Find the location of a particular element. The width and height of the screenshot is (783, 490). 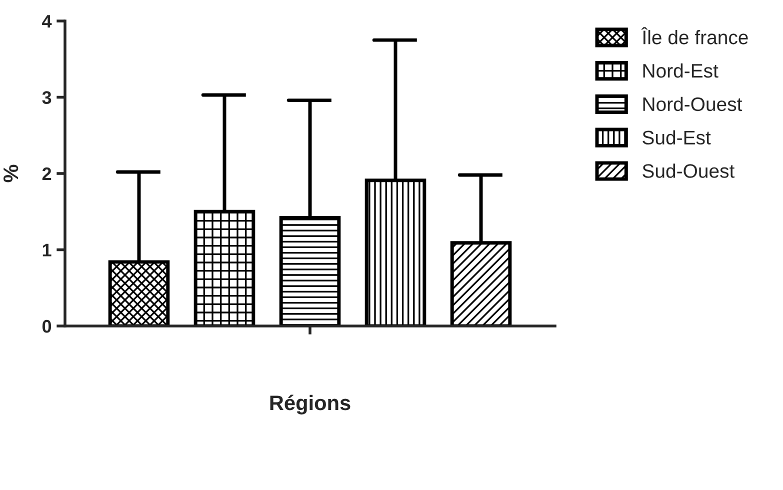

x-axis-title: Régions is located at coordinates (310, 404).